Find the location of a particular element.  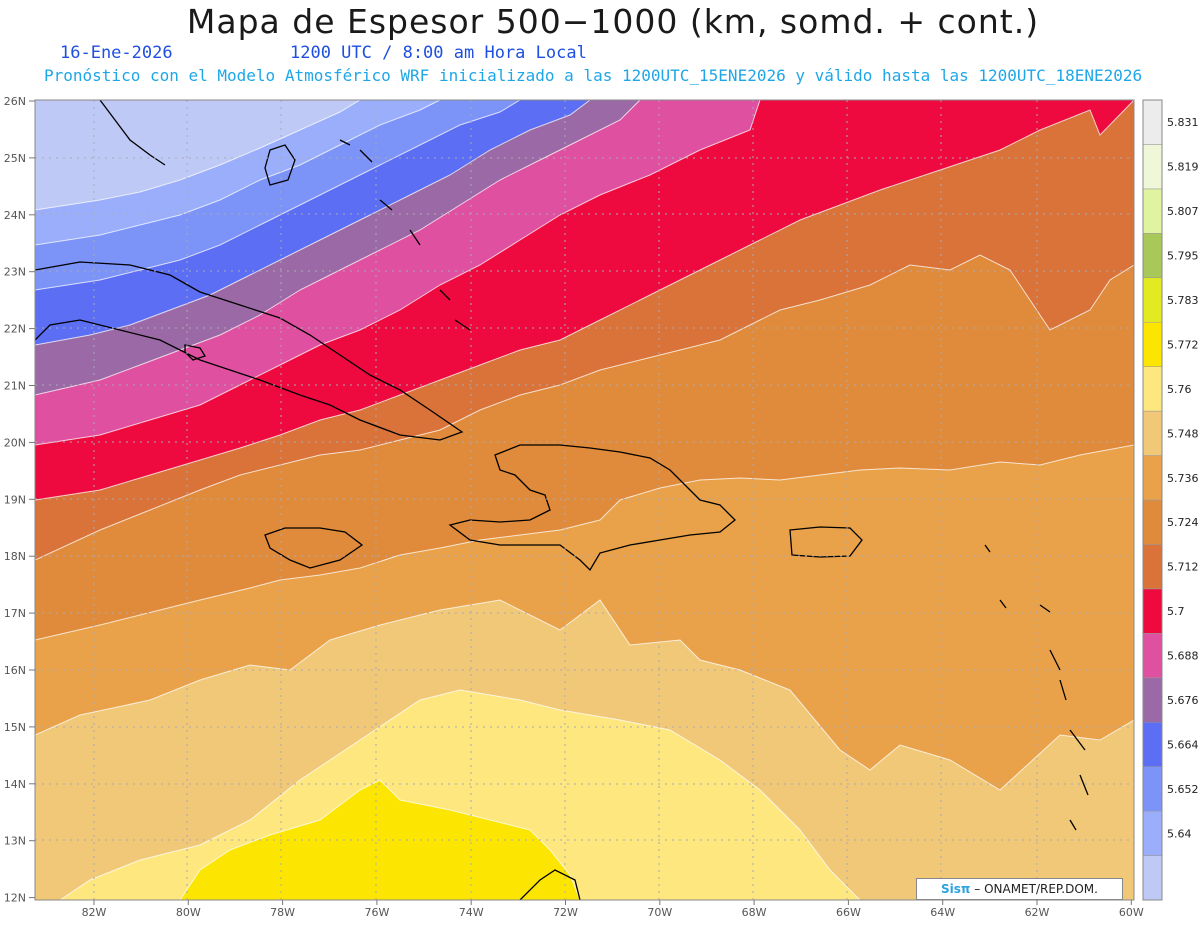

lat-label-21n: 21N is located at coordinates (15, 386).